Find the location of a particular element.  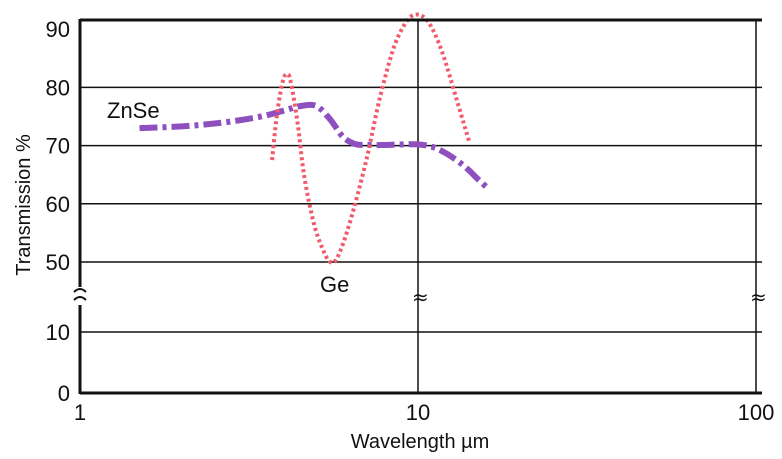

series-line-znse is located at coordinates (314, 145).